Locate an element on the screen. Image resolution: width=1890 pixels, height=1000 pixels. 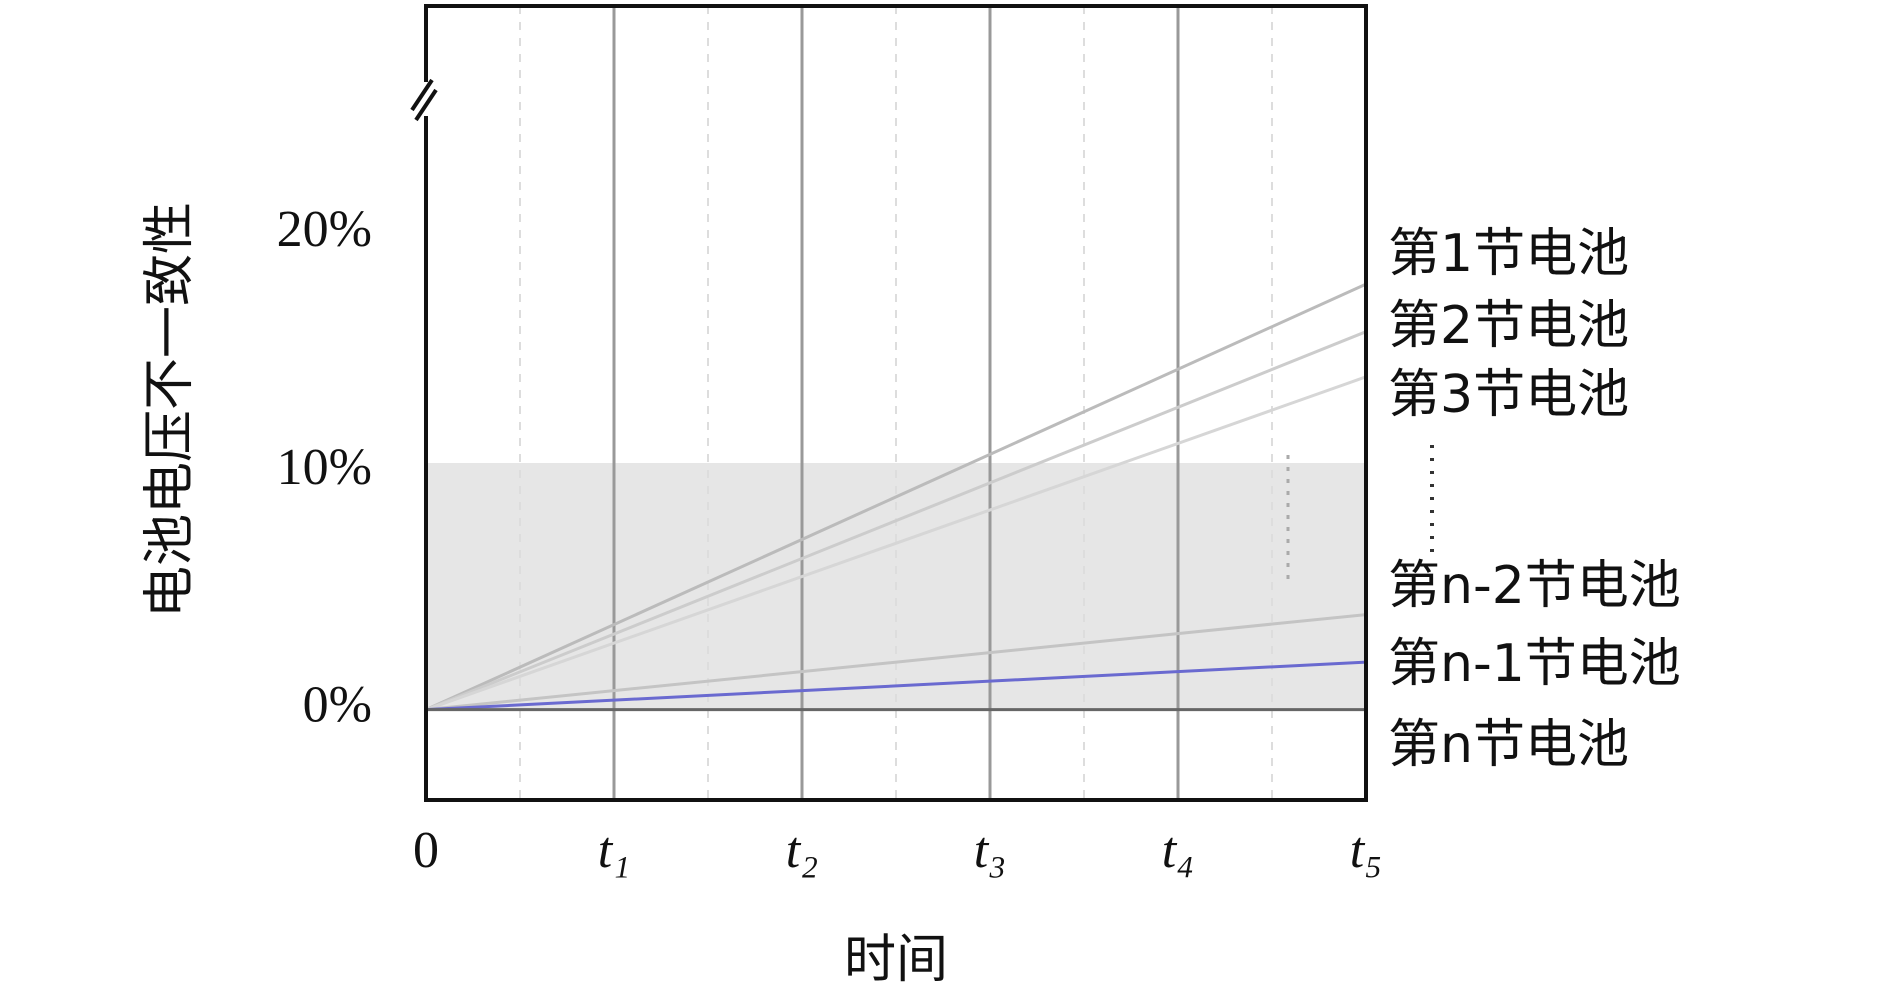
y-tick-label: 20% is located at coordinates (324, 229).